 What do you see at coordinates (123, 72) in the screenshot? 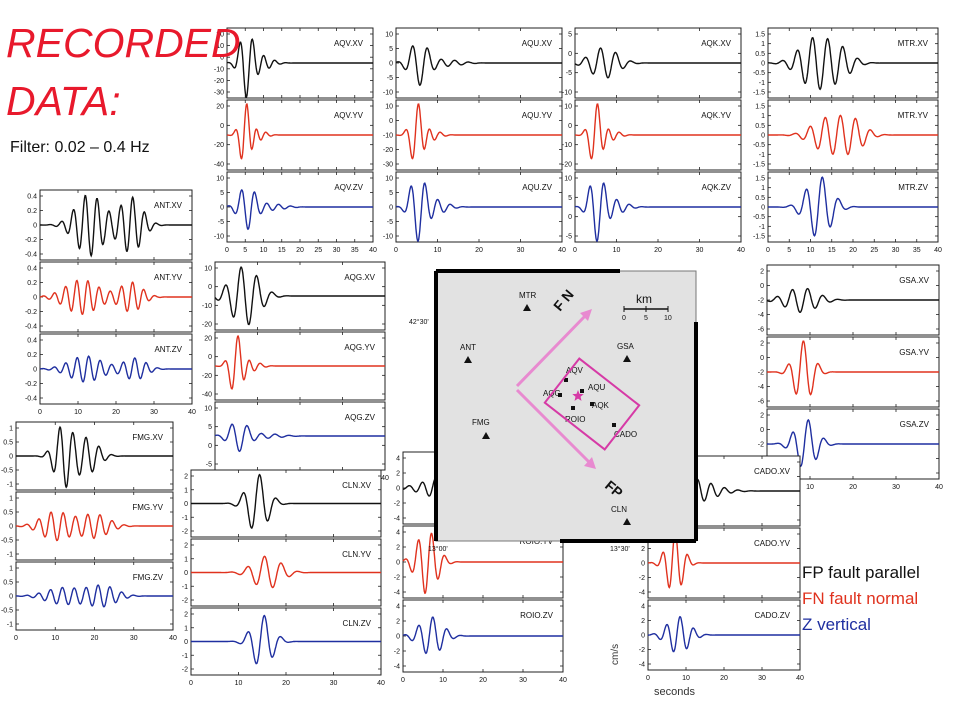
I see `page-title: RECORDED DATA:` at bounding box center [123, 72].